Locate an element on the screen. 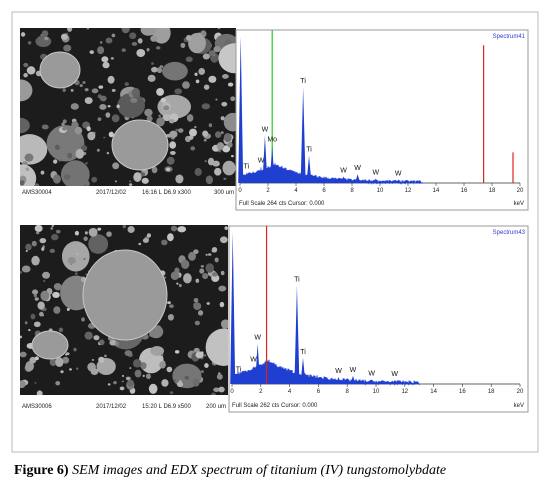  x-tick-label: 6 is located at coordinates (324, 191).